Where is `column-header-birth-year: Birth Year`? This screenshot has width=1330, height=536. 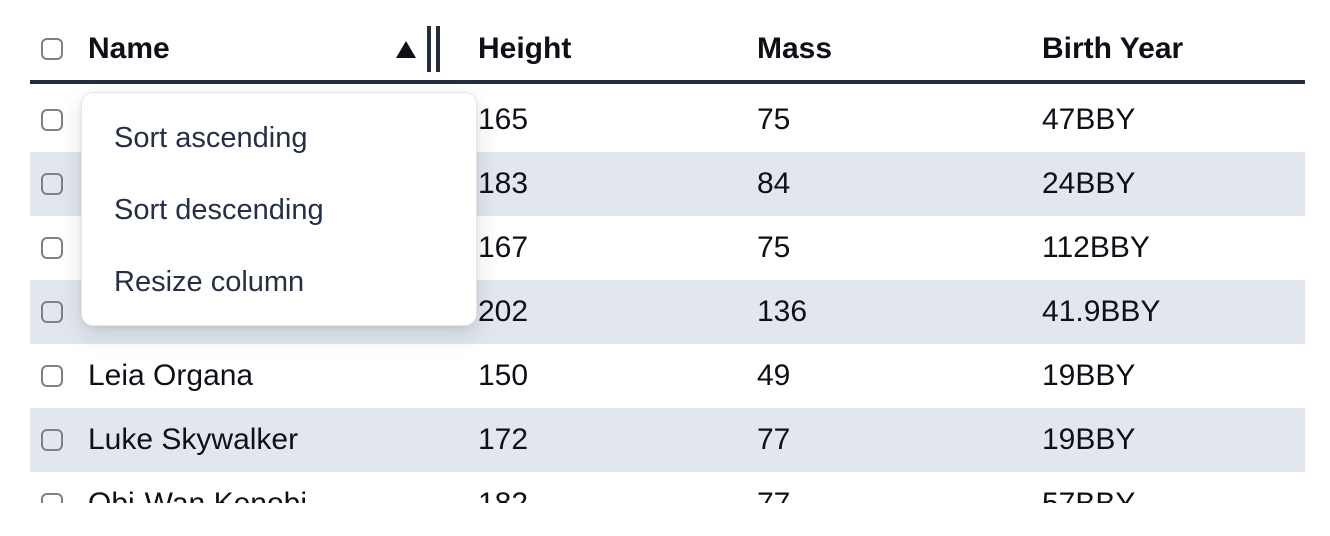 column-header-birth-year: Birth Year is located at coordinates (1113, 48).